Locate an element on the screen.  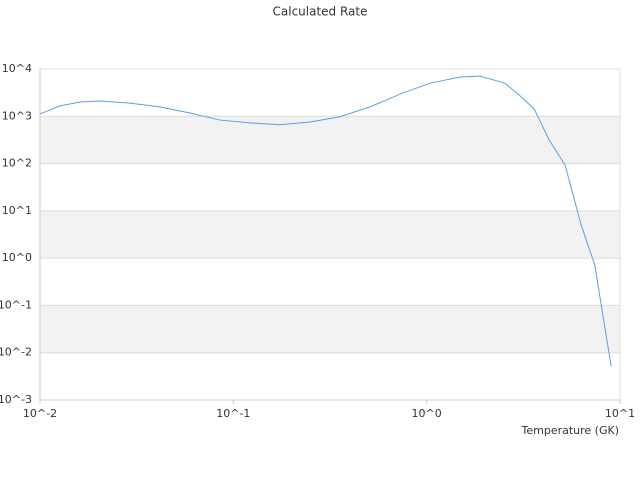
y-tick-label: 10^-2 is located at coordinates (16, 352).